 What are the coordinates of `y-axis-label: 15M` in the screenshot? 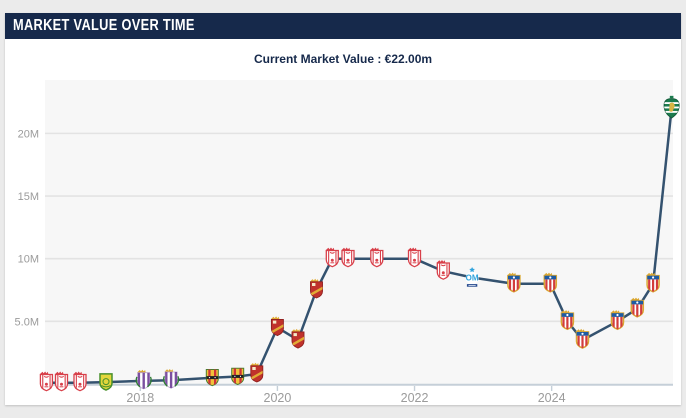 It's located at (28, 197).